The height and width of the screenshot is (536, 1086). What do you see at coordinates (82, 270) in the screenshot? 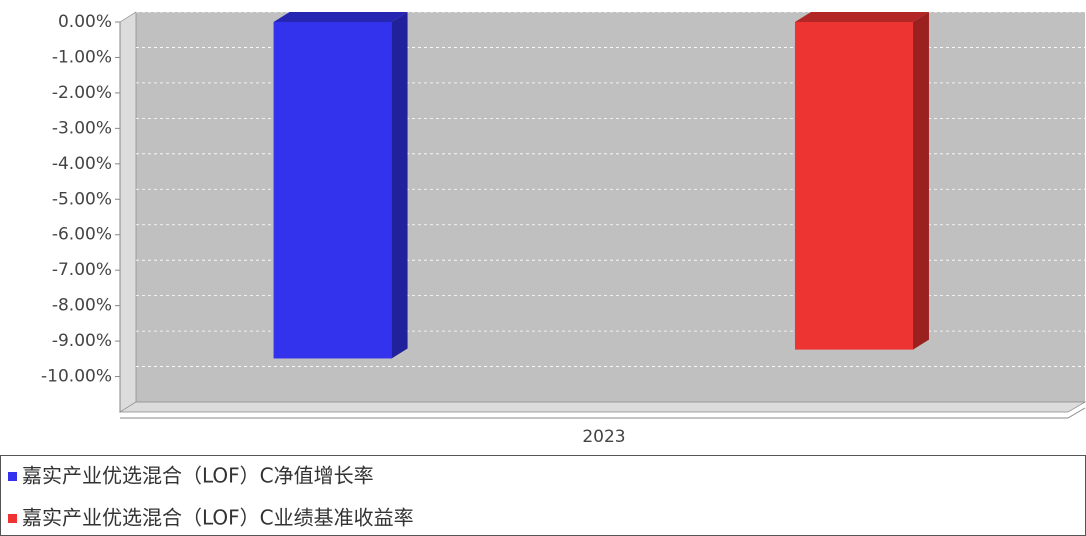
I see `y-tick-label: -7.00%` at bounding box center [82, 270].